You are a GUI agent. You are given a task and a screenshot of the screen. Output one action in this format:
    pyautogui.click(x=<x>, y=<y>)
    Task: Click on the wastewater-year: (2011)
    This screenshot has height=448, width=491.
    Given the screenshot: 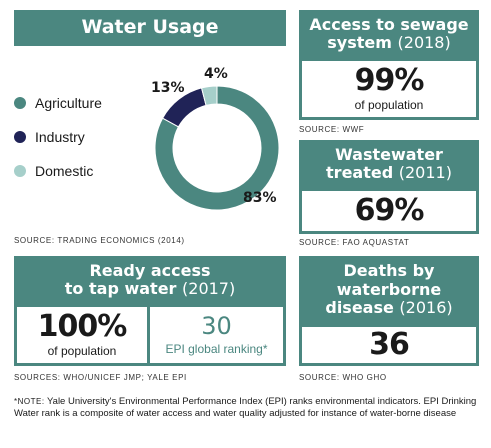 What is the action you would take?
    pyautogui.click(x=425, y=172)
    